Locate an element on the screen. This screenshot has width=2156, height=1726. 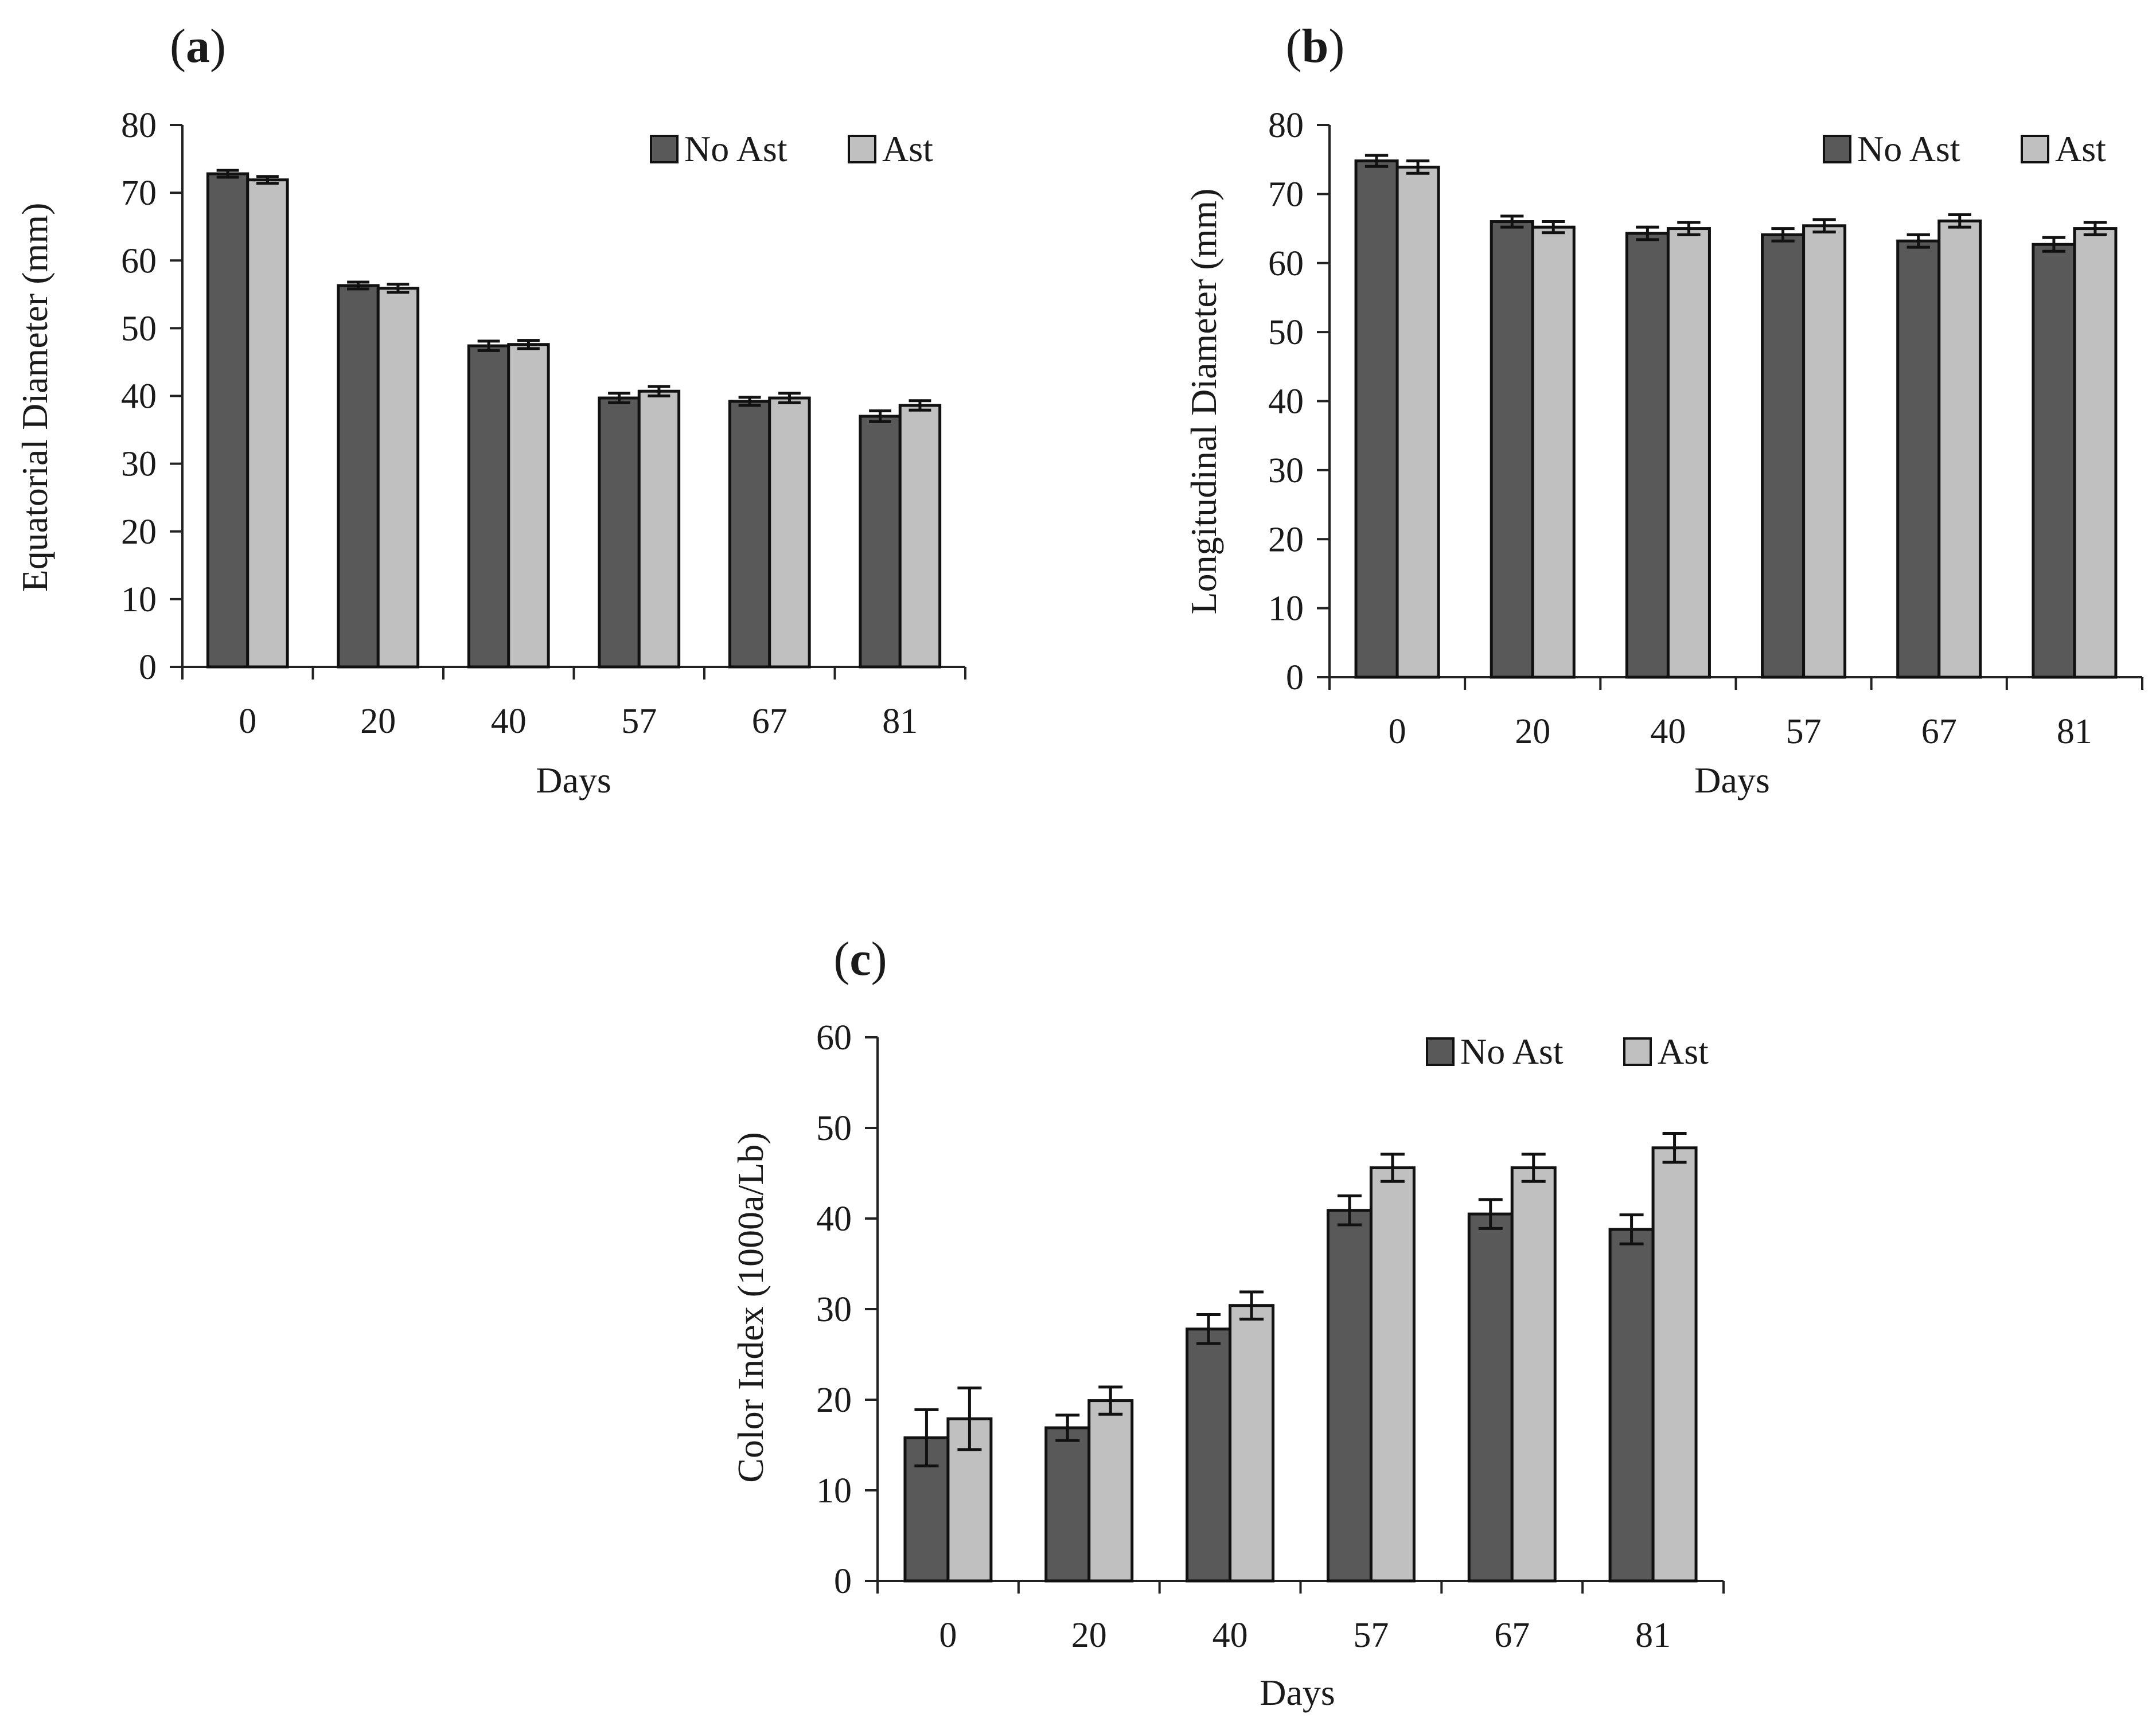
y-tick-label-c-30: 30 is located at coordinates (834, 1309).